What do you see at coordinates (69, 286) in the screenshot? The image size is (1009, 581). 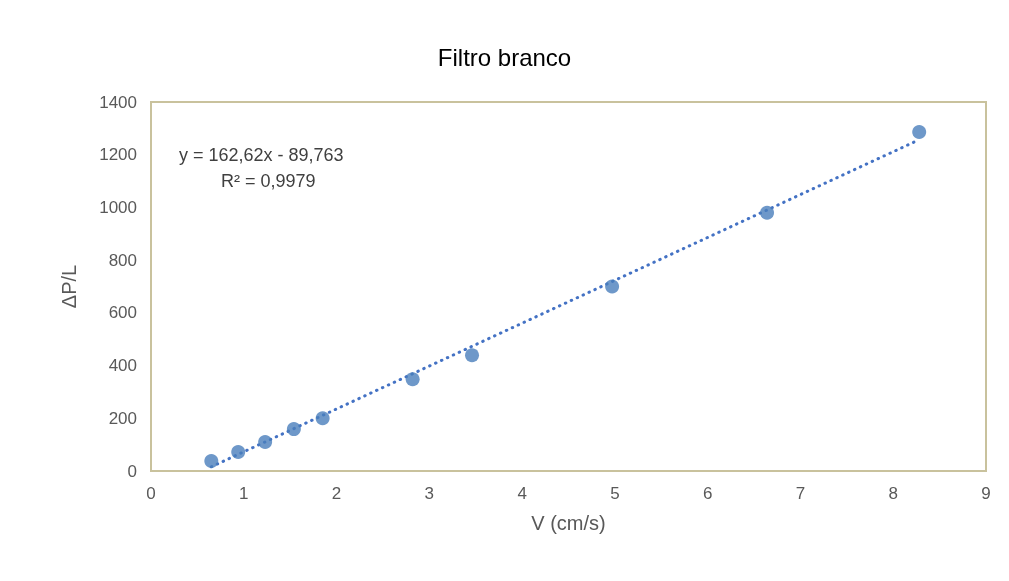 I see `y-axis-title: ΔP/L` at bounding box center [69, 286].